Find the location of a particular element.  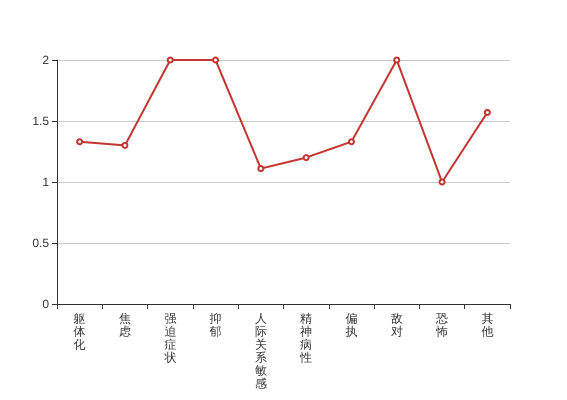

x-tick-label: 敌对 is located at coordinates (396, 325).